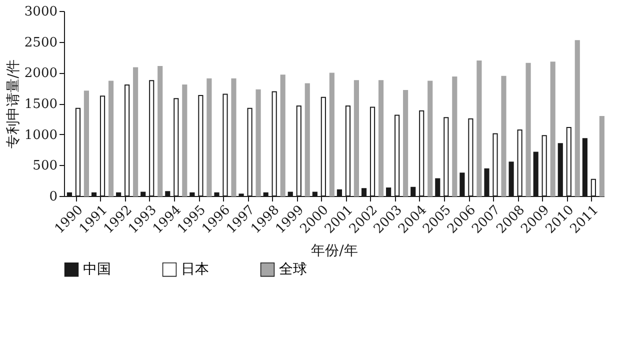 This screenshot has height=347, width=627. Describe the element at coordinates (13, 104) in the screenshot. I see `y-axis-title: 专利申请量/件` at that location.